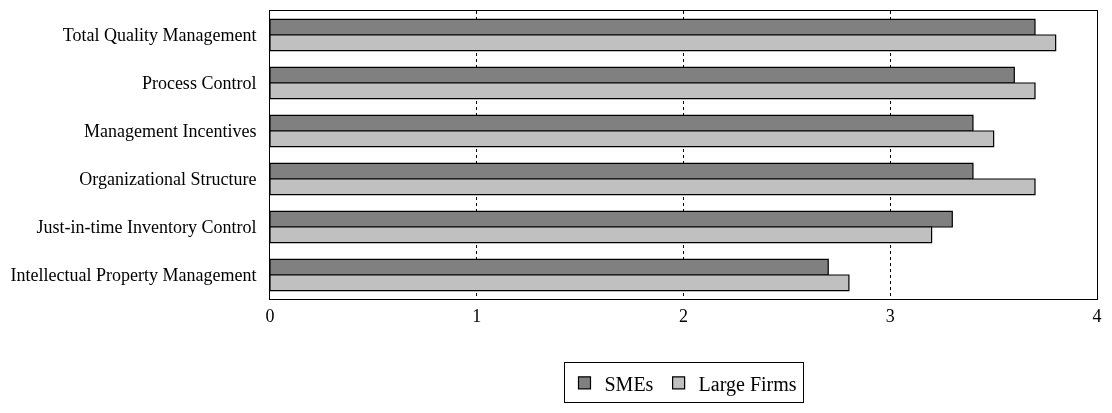 This screenshot has width=1112, height=413. I want to click on x-tick-label: 4, so click(1097, 315).